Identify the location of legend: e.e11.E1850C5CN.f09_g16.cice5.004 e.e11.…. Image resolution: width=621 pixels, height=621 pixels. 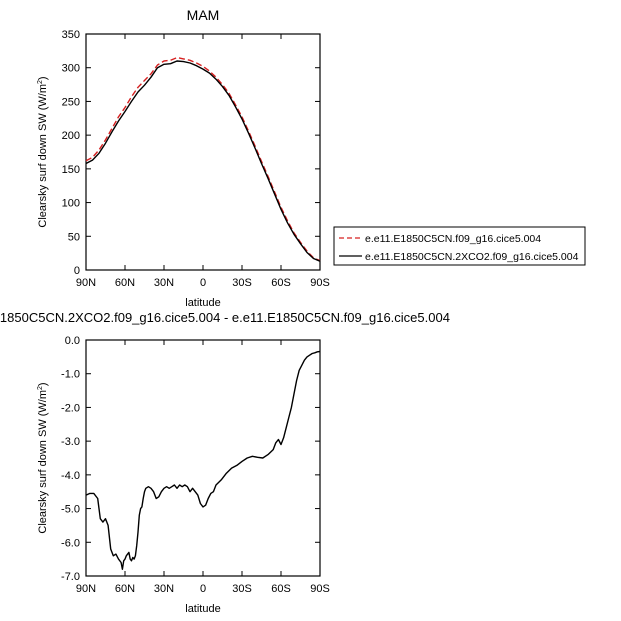
(459, 246).